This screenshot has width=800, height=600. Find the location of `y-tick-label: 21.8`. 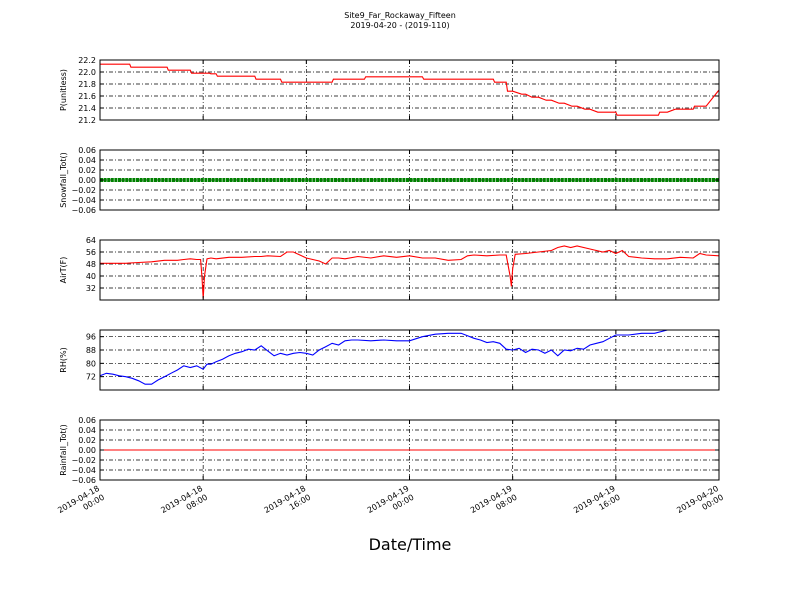

y-tick-label: 21.8 is located at coordinates (87, 84).